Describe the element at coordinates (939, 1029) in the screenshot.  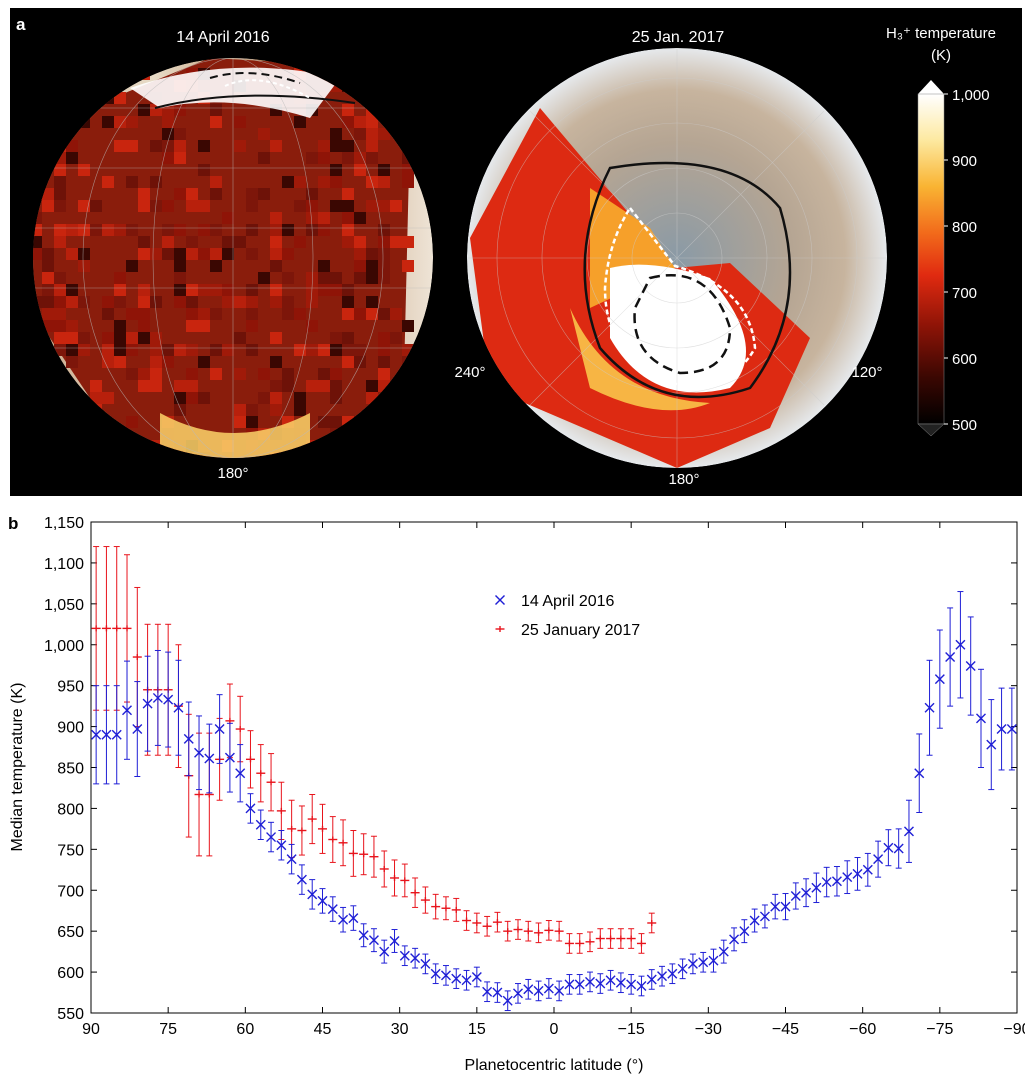
I see `x-tick-label: −75` at that location.